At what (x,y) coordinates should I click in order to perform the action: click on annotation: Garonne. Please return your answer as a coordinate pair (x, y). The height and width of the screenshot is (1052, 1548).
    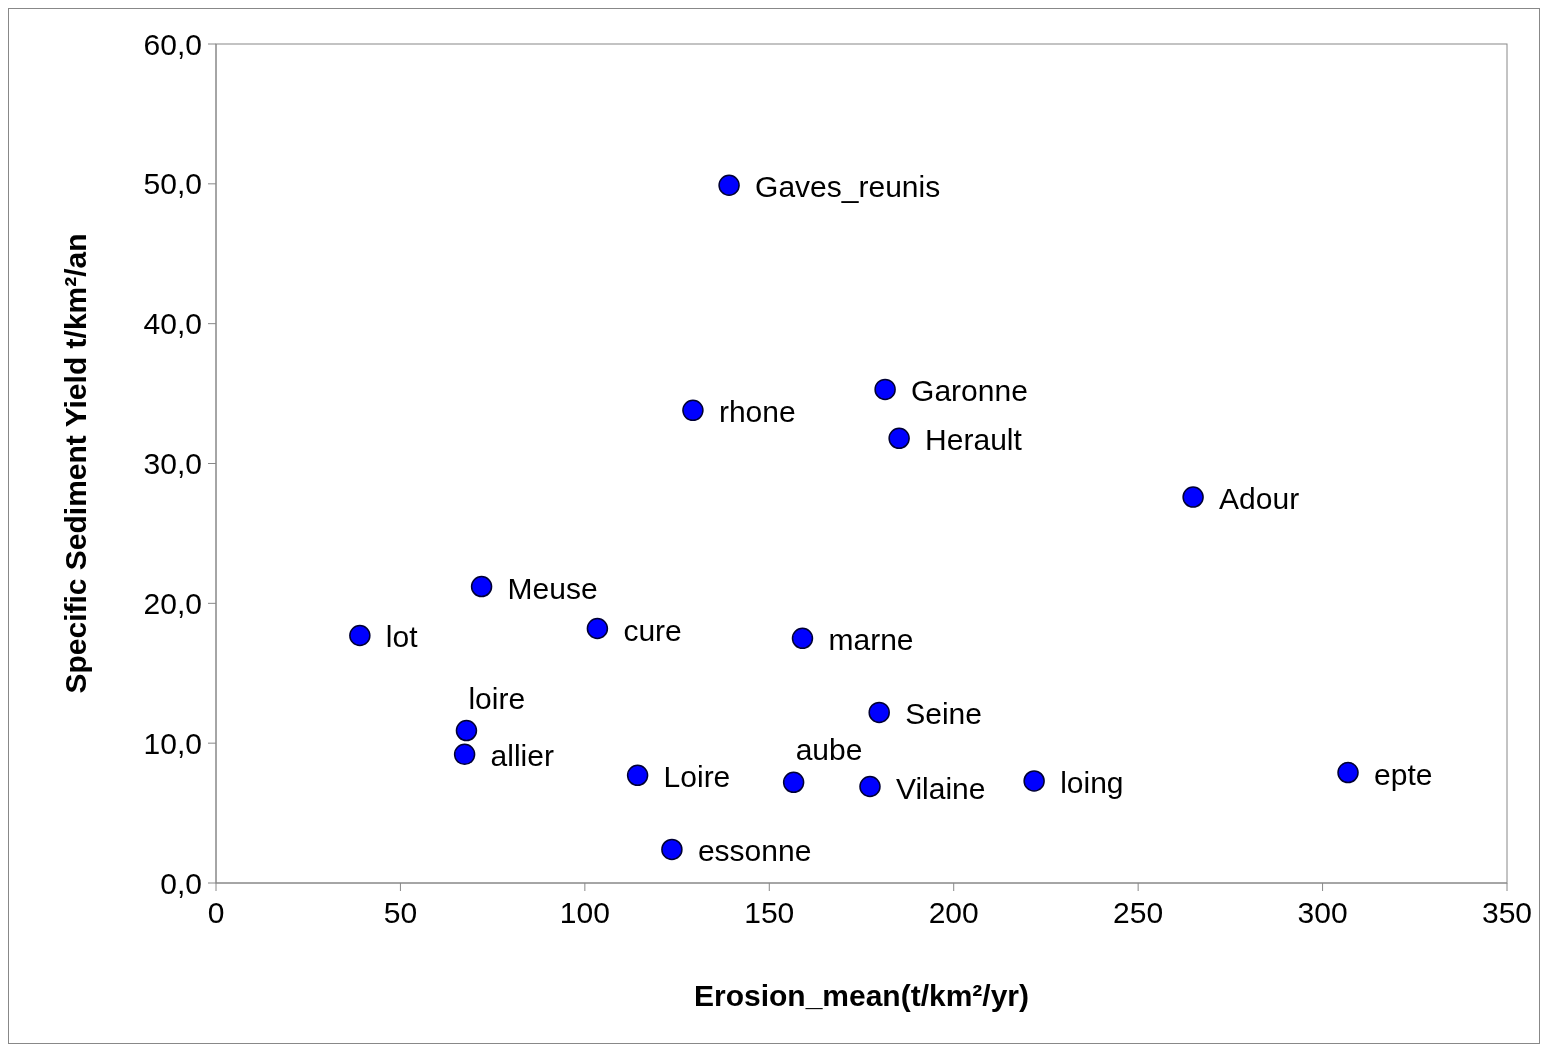
    Looking at the image, I should click on (969, 391).